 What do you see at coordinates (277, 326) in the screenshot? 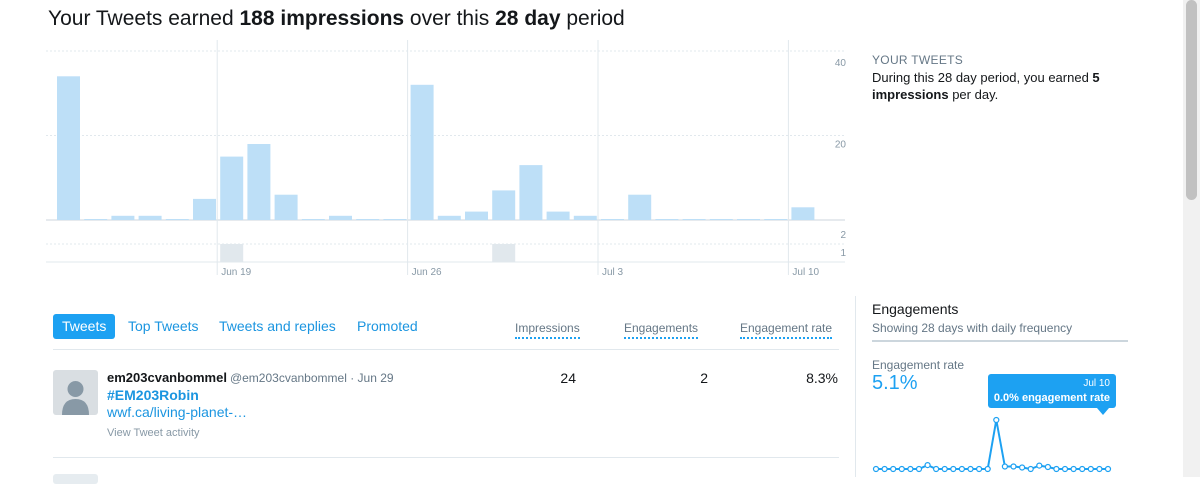
I see `tab-tweets-and-replies: Tweets and replies` at bounding box center [277, 326].